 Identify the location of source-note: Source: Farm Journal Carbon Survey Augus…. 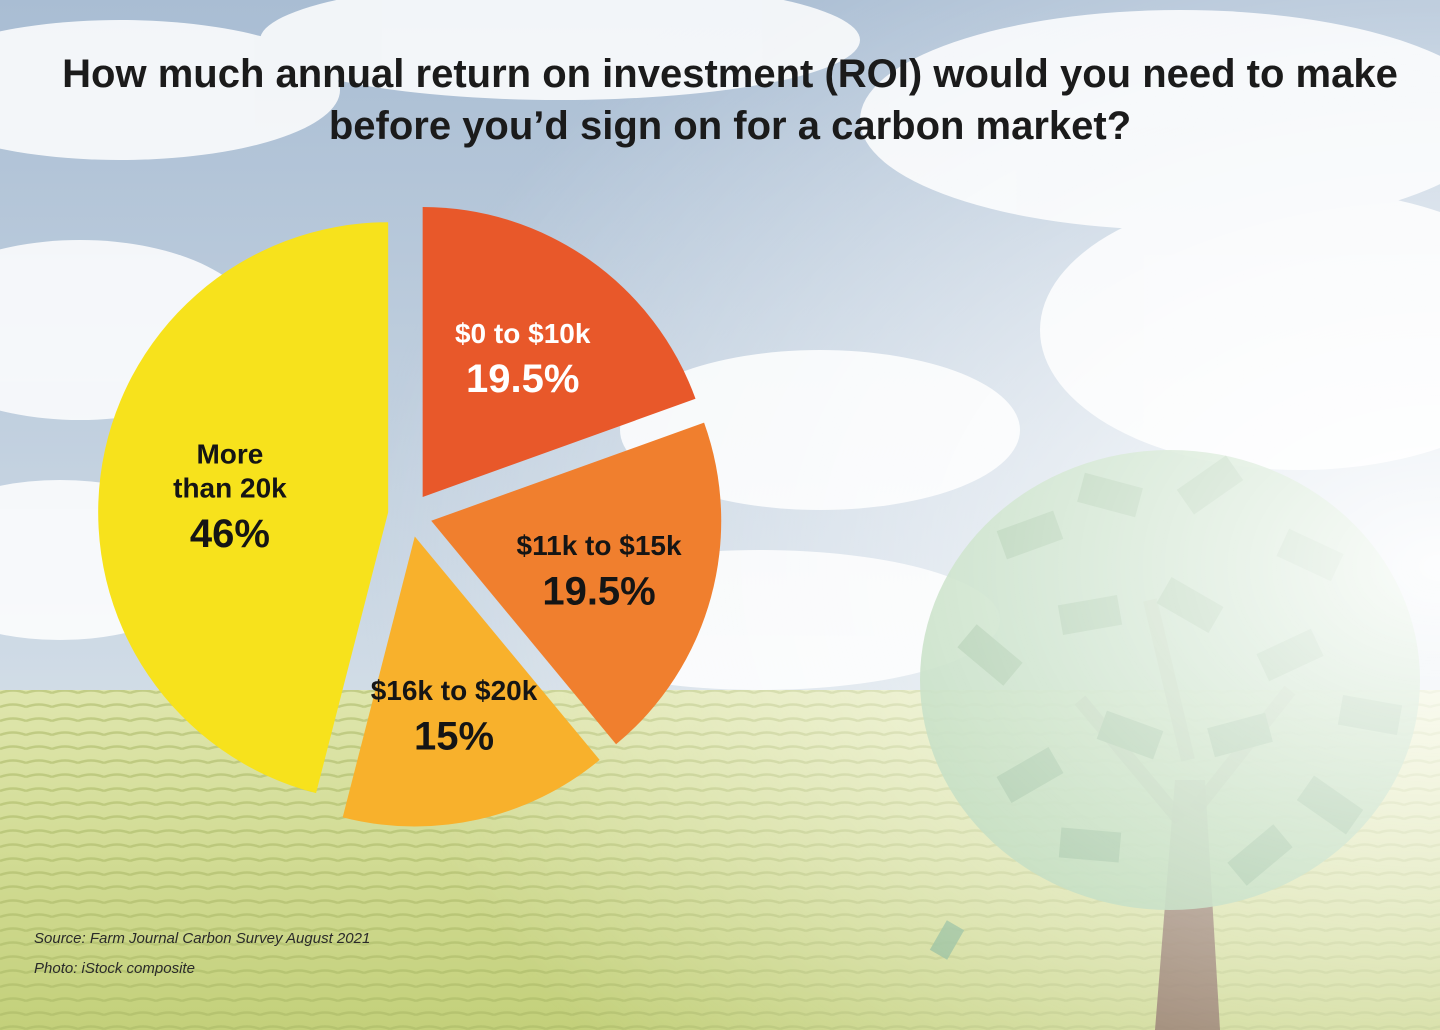
(202, 938).